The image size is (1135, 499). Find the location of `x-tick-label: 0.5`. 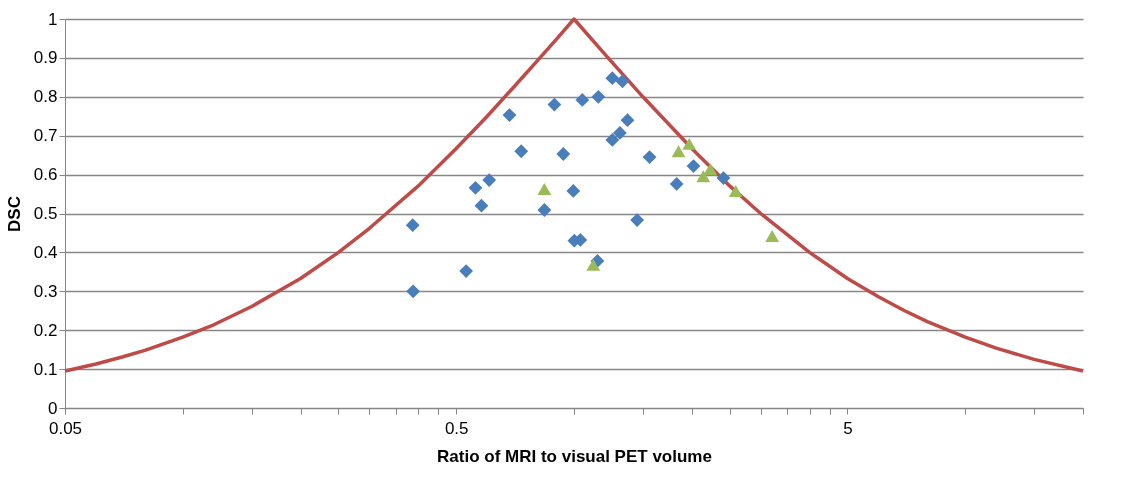

x-tick-label: 0.5 is located at coordinates (456, 428).